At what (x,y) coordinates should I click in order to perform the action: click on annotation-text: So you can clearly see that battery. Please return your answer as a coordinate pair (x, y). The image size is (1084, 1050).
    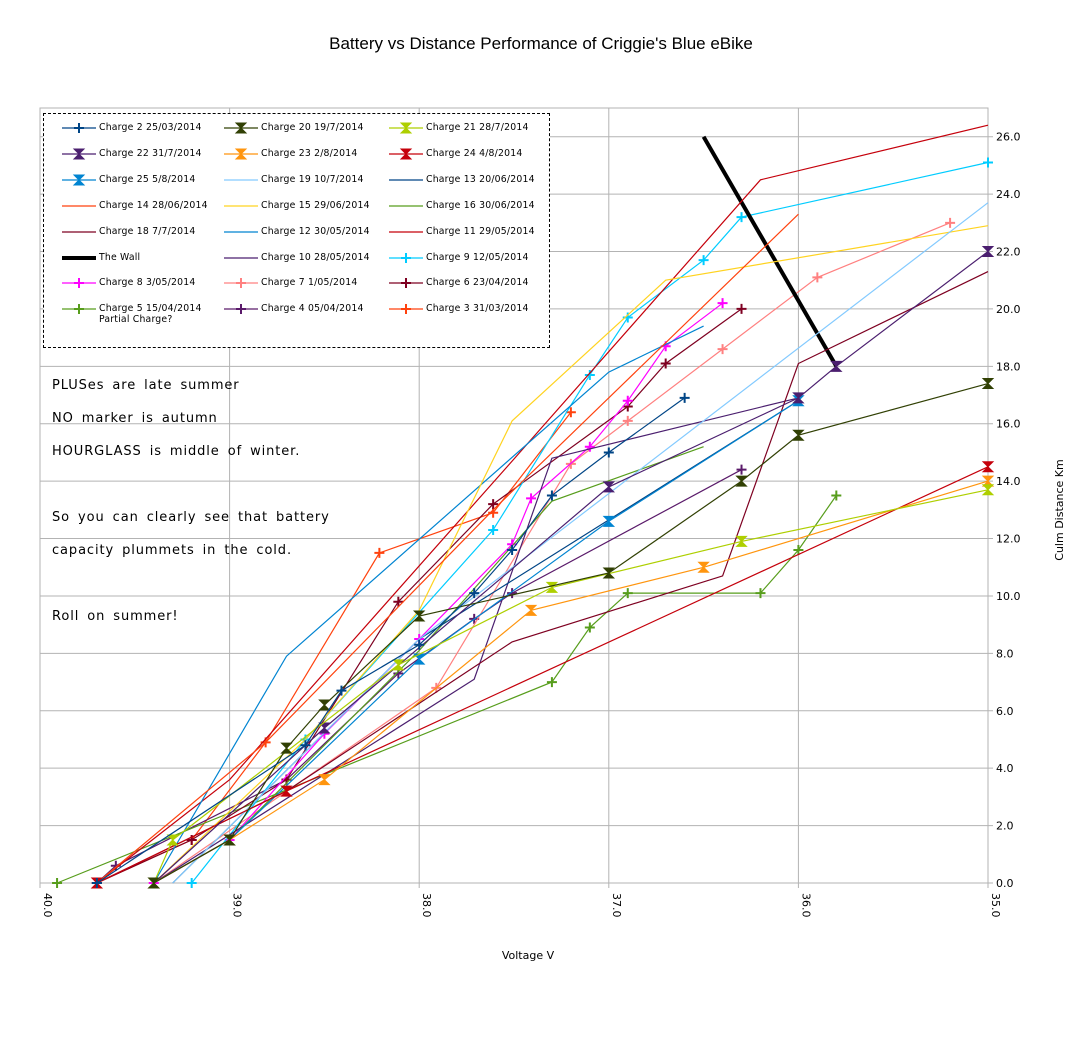
    Looking at the image, I should click on (191, 517).